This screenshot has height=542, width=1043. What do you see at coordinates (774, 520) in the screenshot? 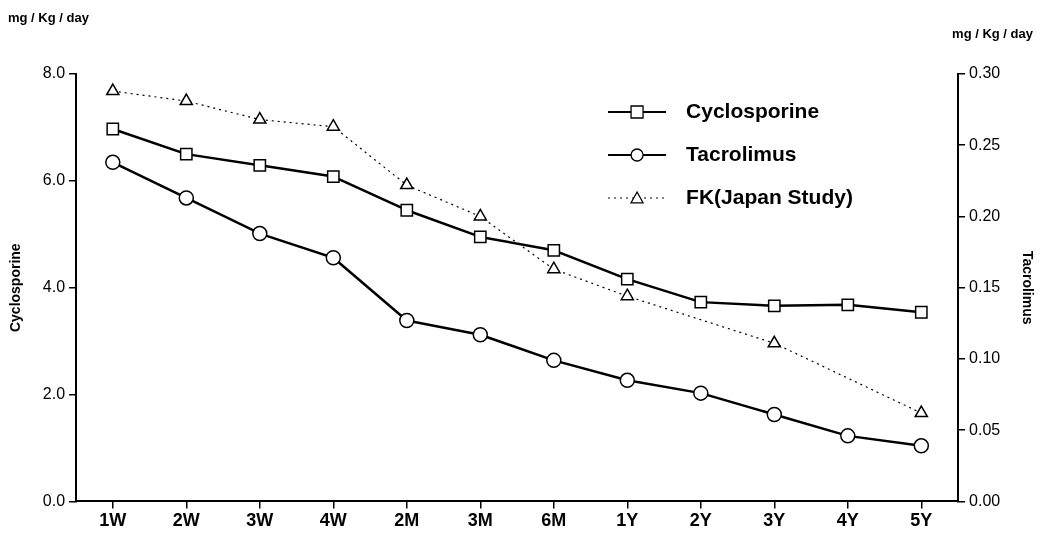
I see `x-tick-label: 3Y` at bounding box center [774, 520].